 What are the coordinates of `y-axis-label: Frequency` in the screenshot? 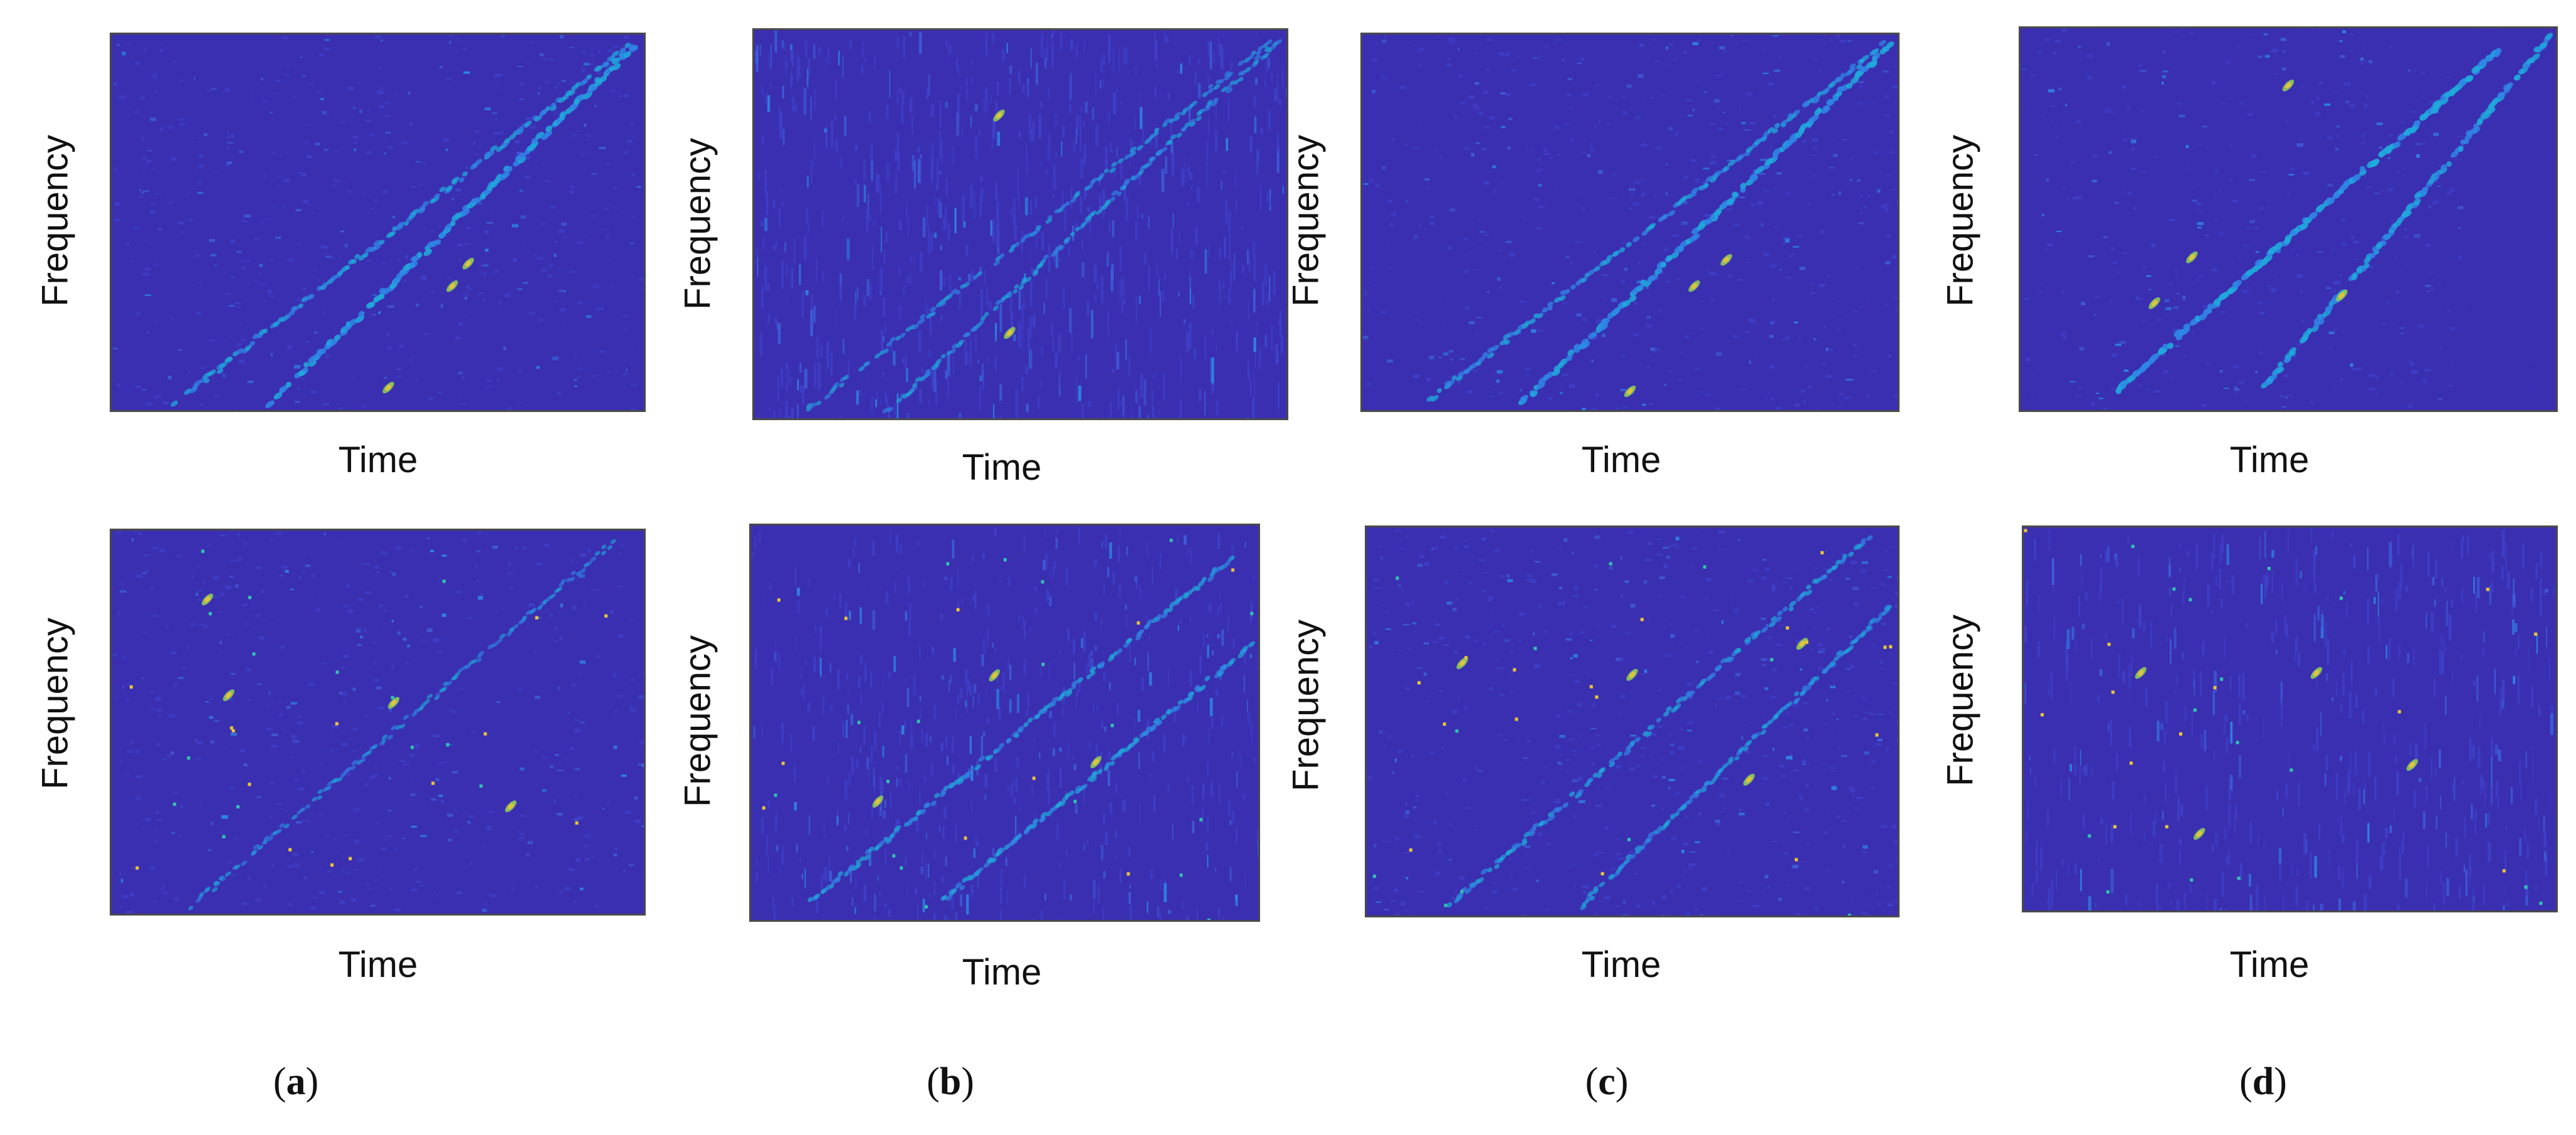 It's located at (55, 220).